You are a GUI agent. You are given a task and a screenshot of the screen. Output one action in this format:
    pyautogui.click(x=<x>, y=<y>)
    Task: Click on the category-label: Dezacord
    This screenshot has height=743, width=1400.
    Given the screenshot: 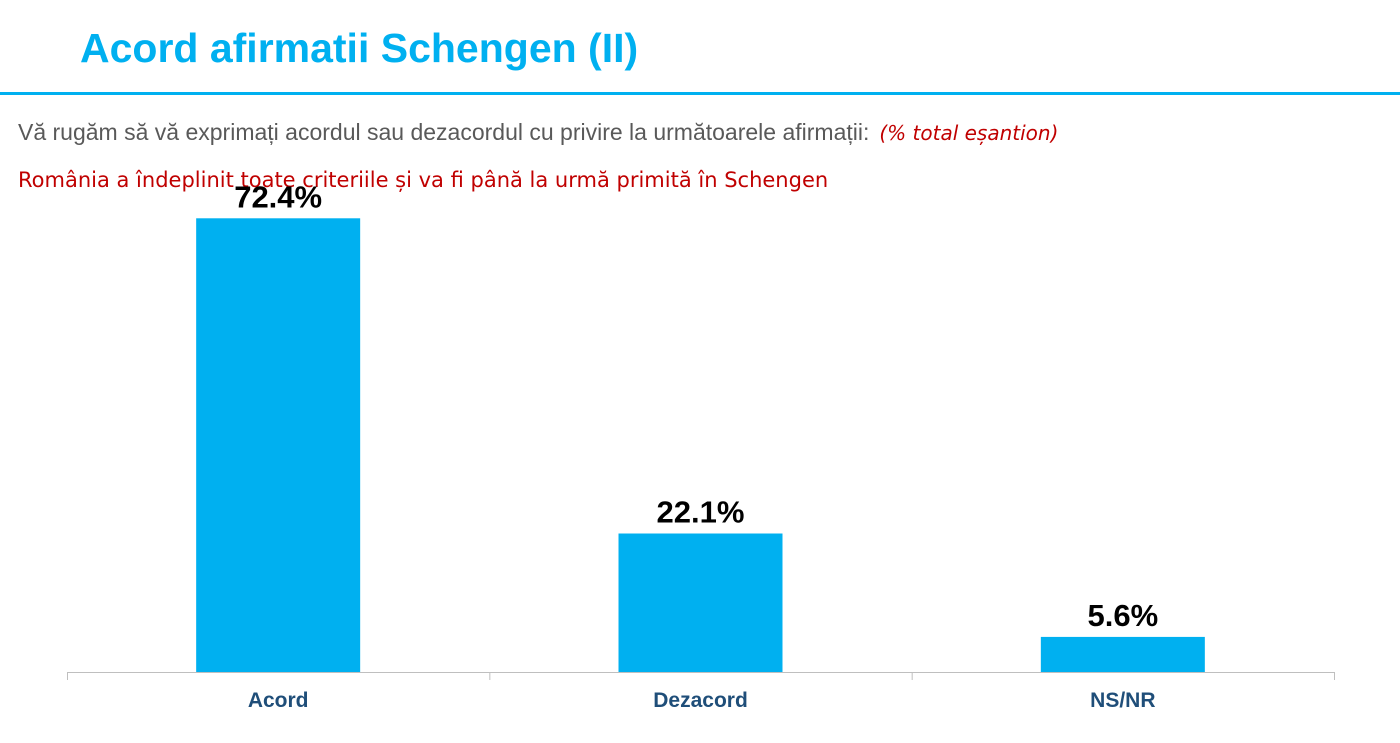 What is the action you would take?
    pyautogui.click(x=700, y=700)
    